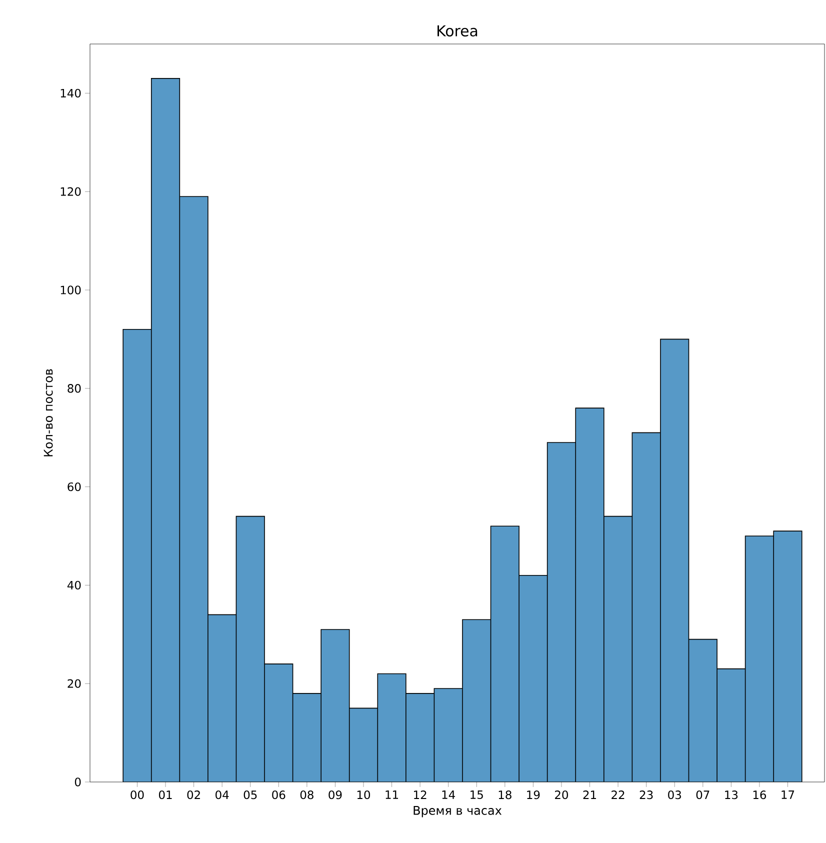 The width and height of the screenshot is (826, 843). I want to click on x-tick-label: 05, so click(250, 795).